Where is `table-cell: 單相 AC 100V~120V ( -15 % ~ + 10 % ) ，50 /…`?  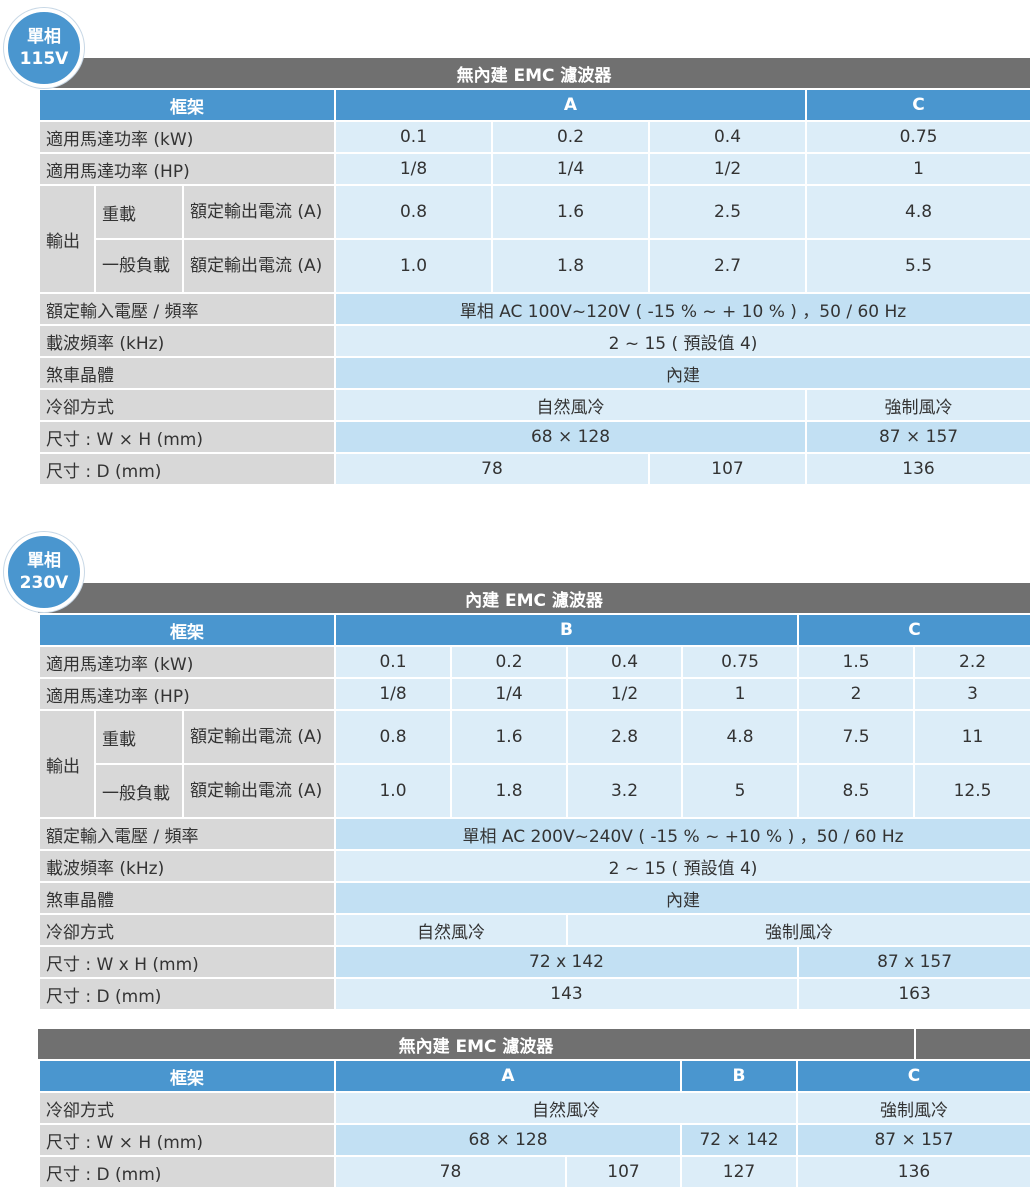
table-cell: 單相 AC 100V~120V ( -15 % ~ + 10 % ) ，50 /… is located at coordinates (683, 309).